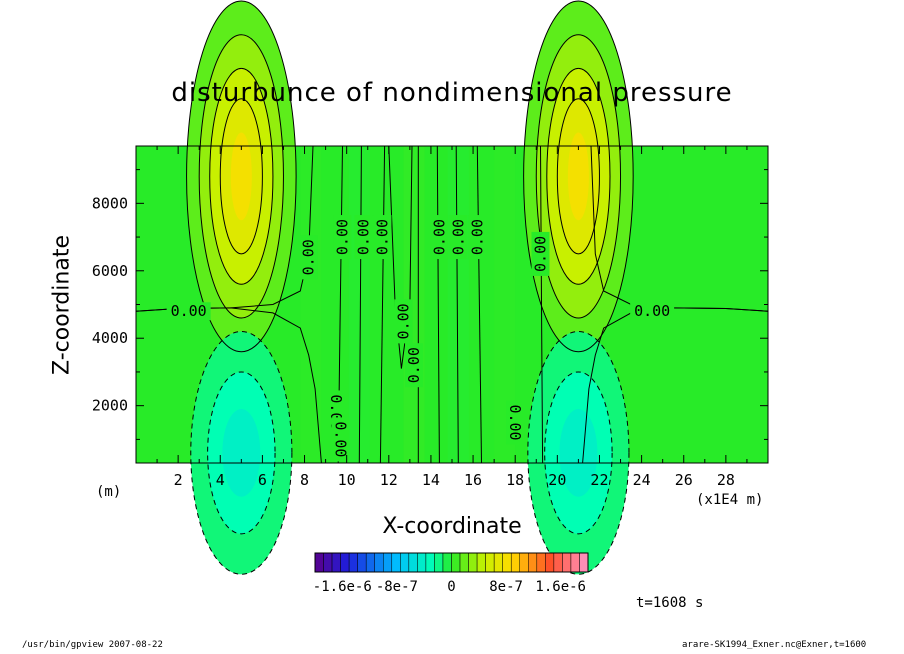  Describe the element at coordinates (506, 587) in the screenshot. I see `colorbar-tick-label: 8e-7` at that location.